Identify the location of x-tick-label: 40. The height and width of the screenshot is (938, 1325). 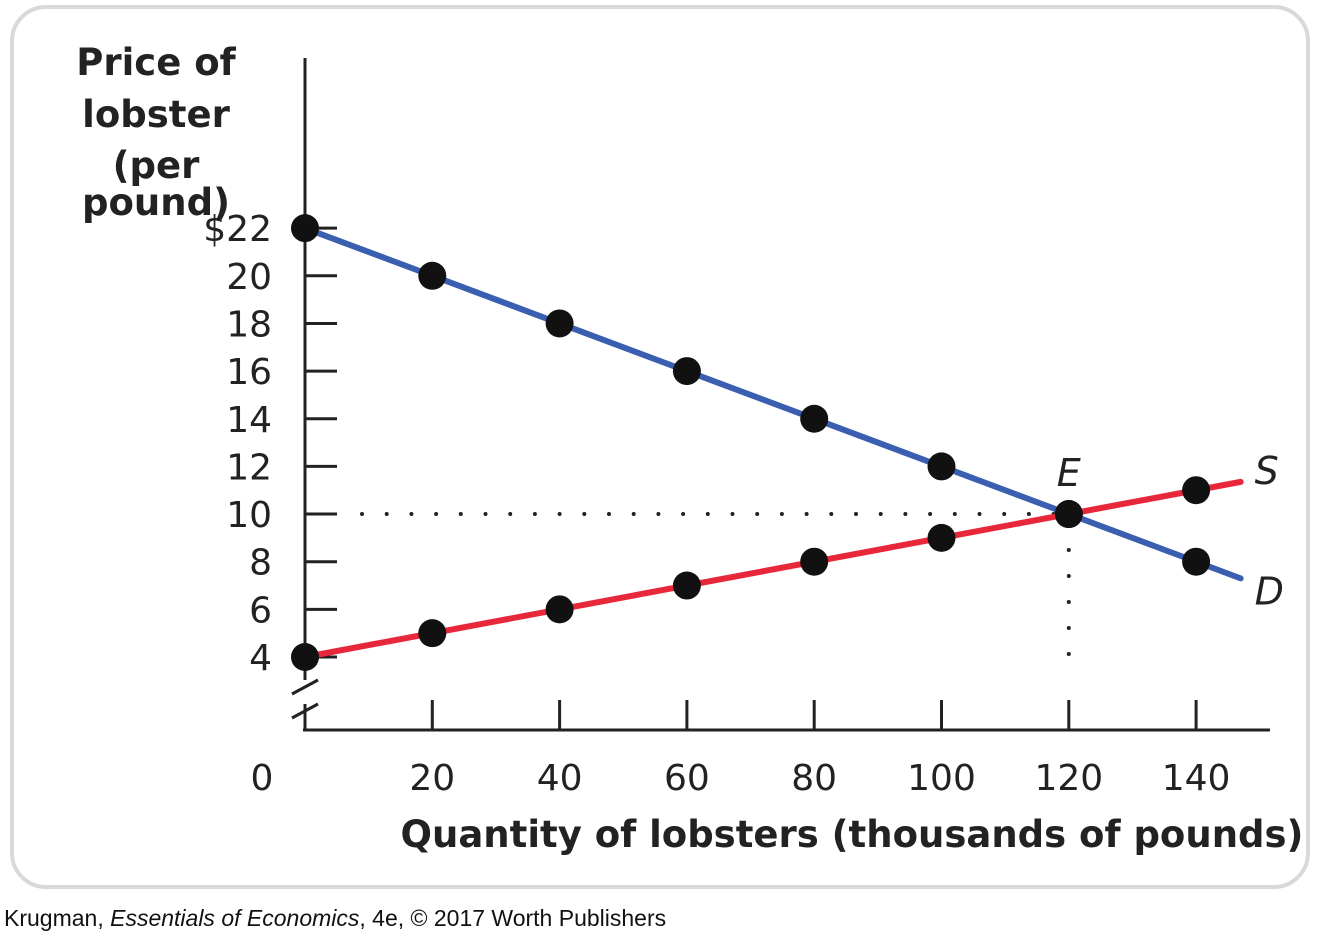
(560, 778).